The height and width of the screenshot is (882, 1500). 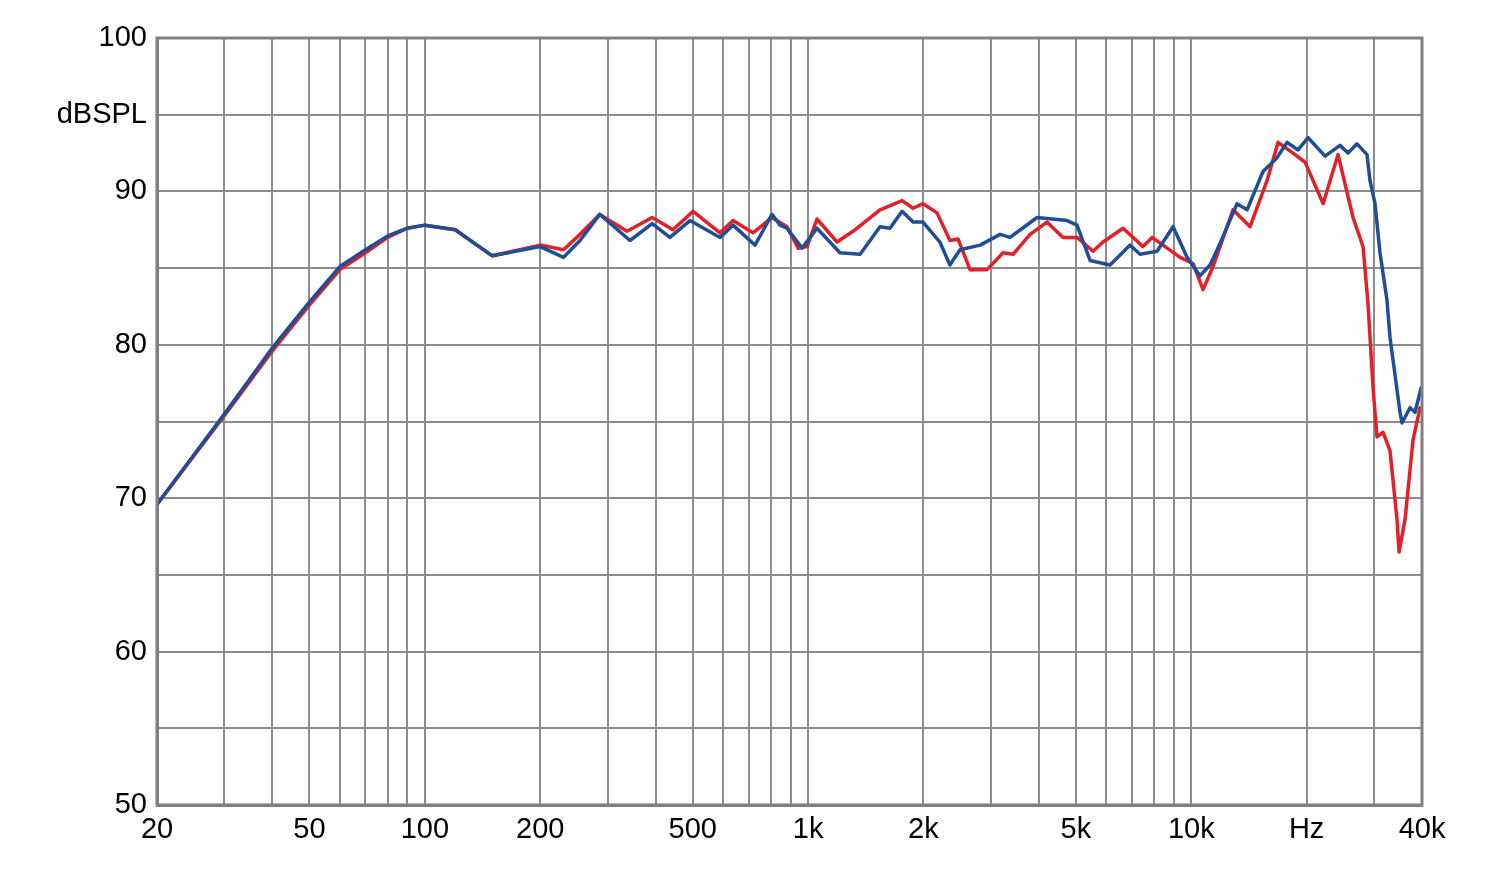 I want to click on x-tick-label: 1k, so click(x=808, y=828).